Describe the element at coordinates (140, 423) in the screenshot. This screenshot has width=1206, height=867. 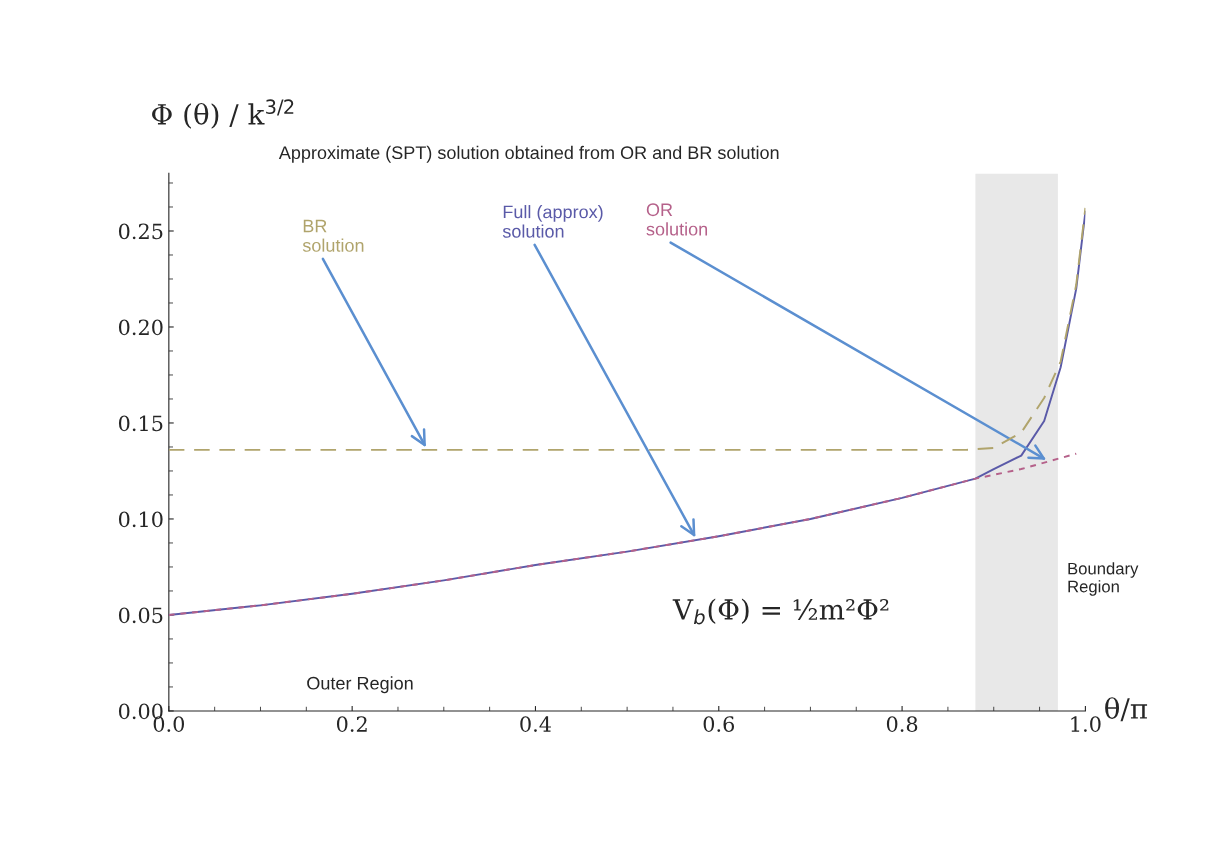
I see `y-tick-label: 0.15` at that location.